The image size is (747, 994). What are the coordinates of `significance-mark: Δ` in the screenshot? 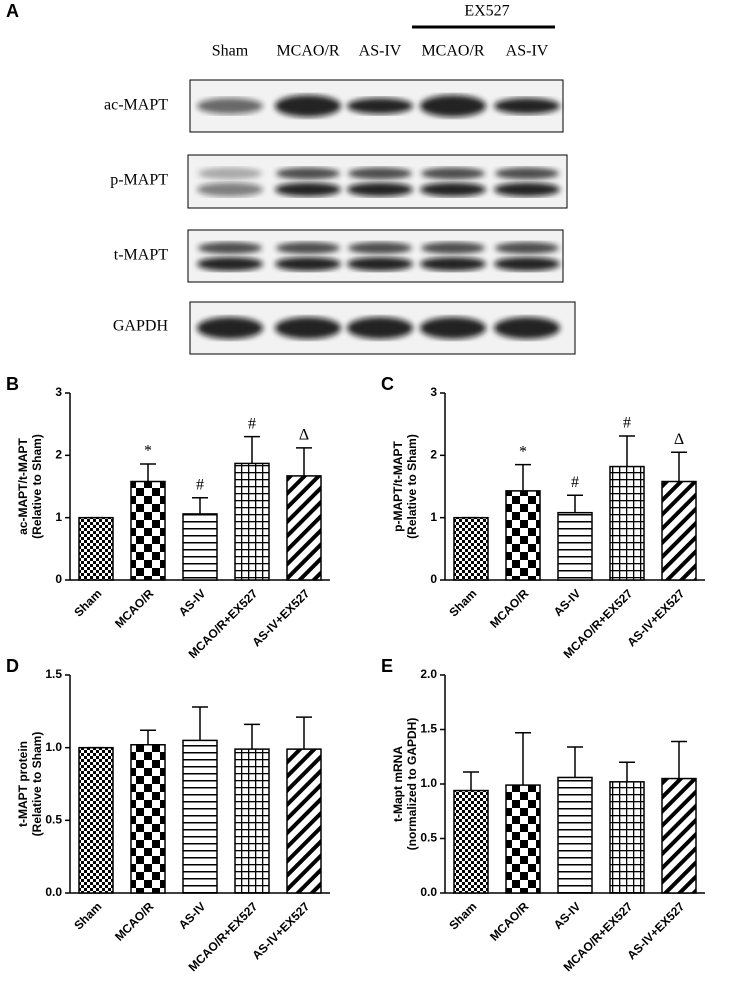 It's located at (304, 435).